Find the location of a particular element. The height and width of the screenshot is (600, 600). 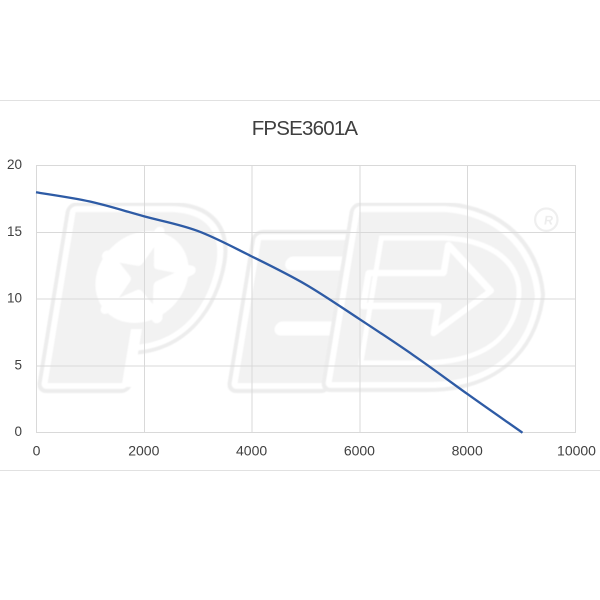

svg-text: 2000 is located at coordinates (143, 451).